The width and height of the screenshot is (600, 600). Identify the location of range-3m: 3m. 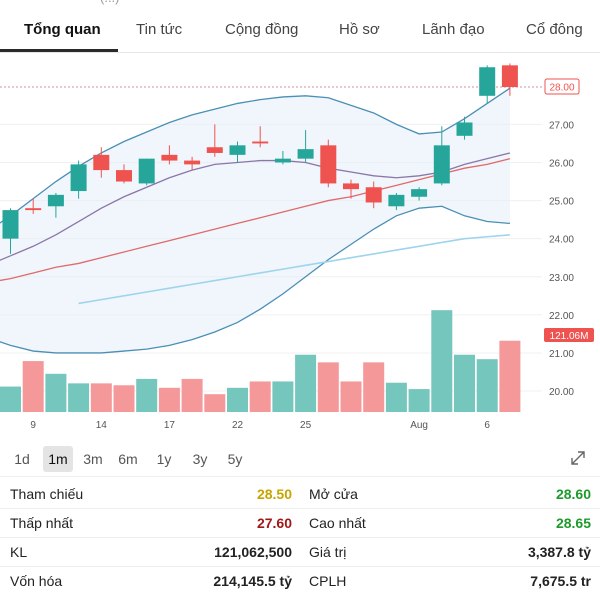
(93, 459).